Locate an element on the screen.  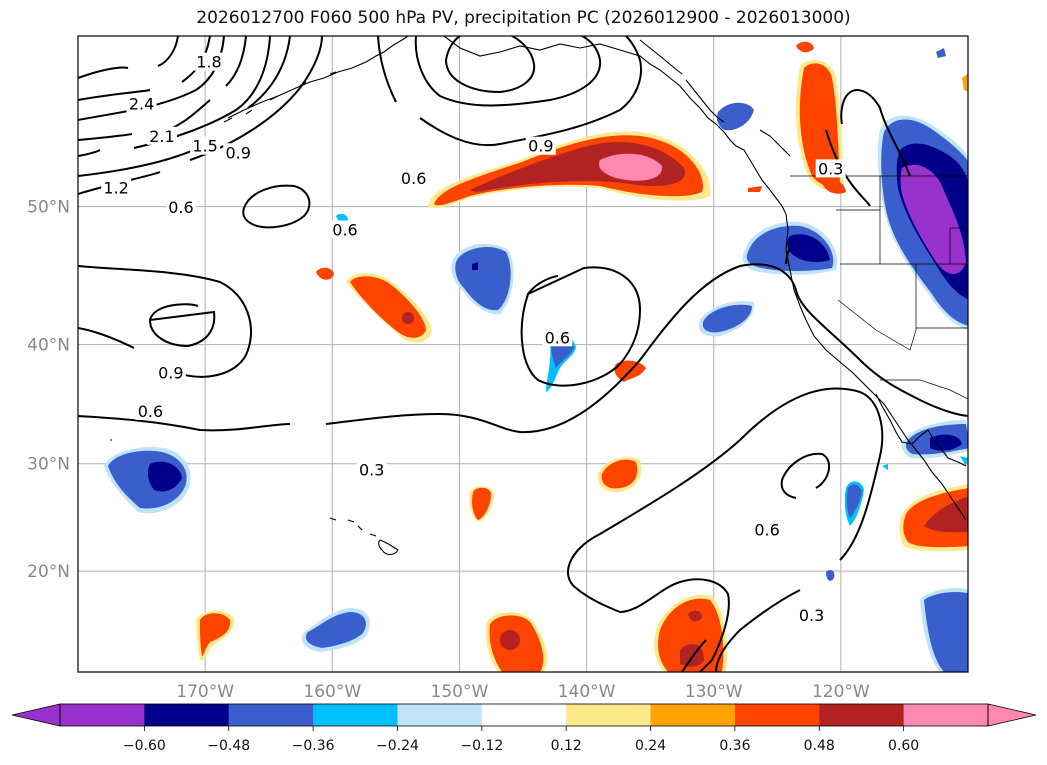
colorbar-tick-label: −0.60 is located at coordinates (144, 746).